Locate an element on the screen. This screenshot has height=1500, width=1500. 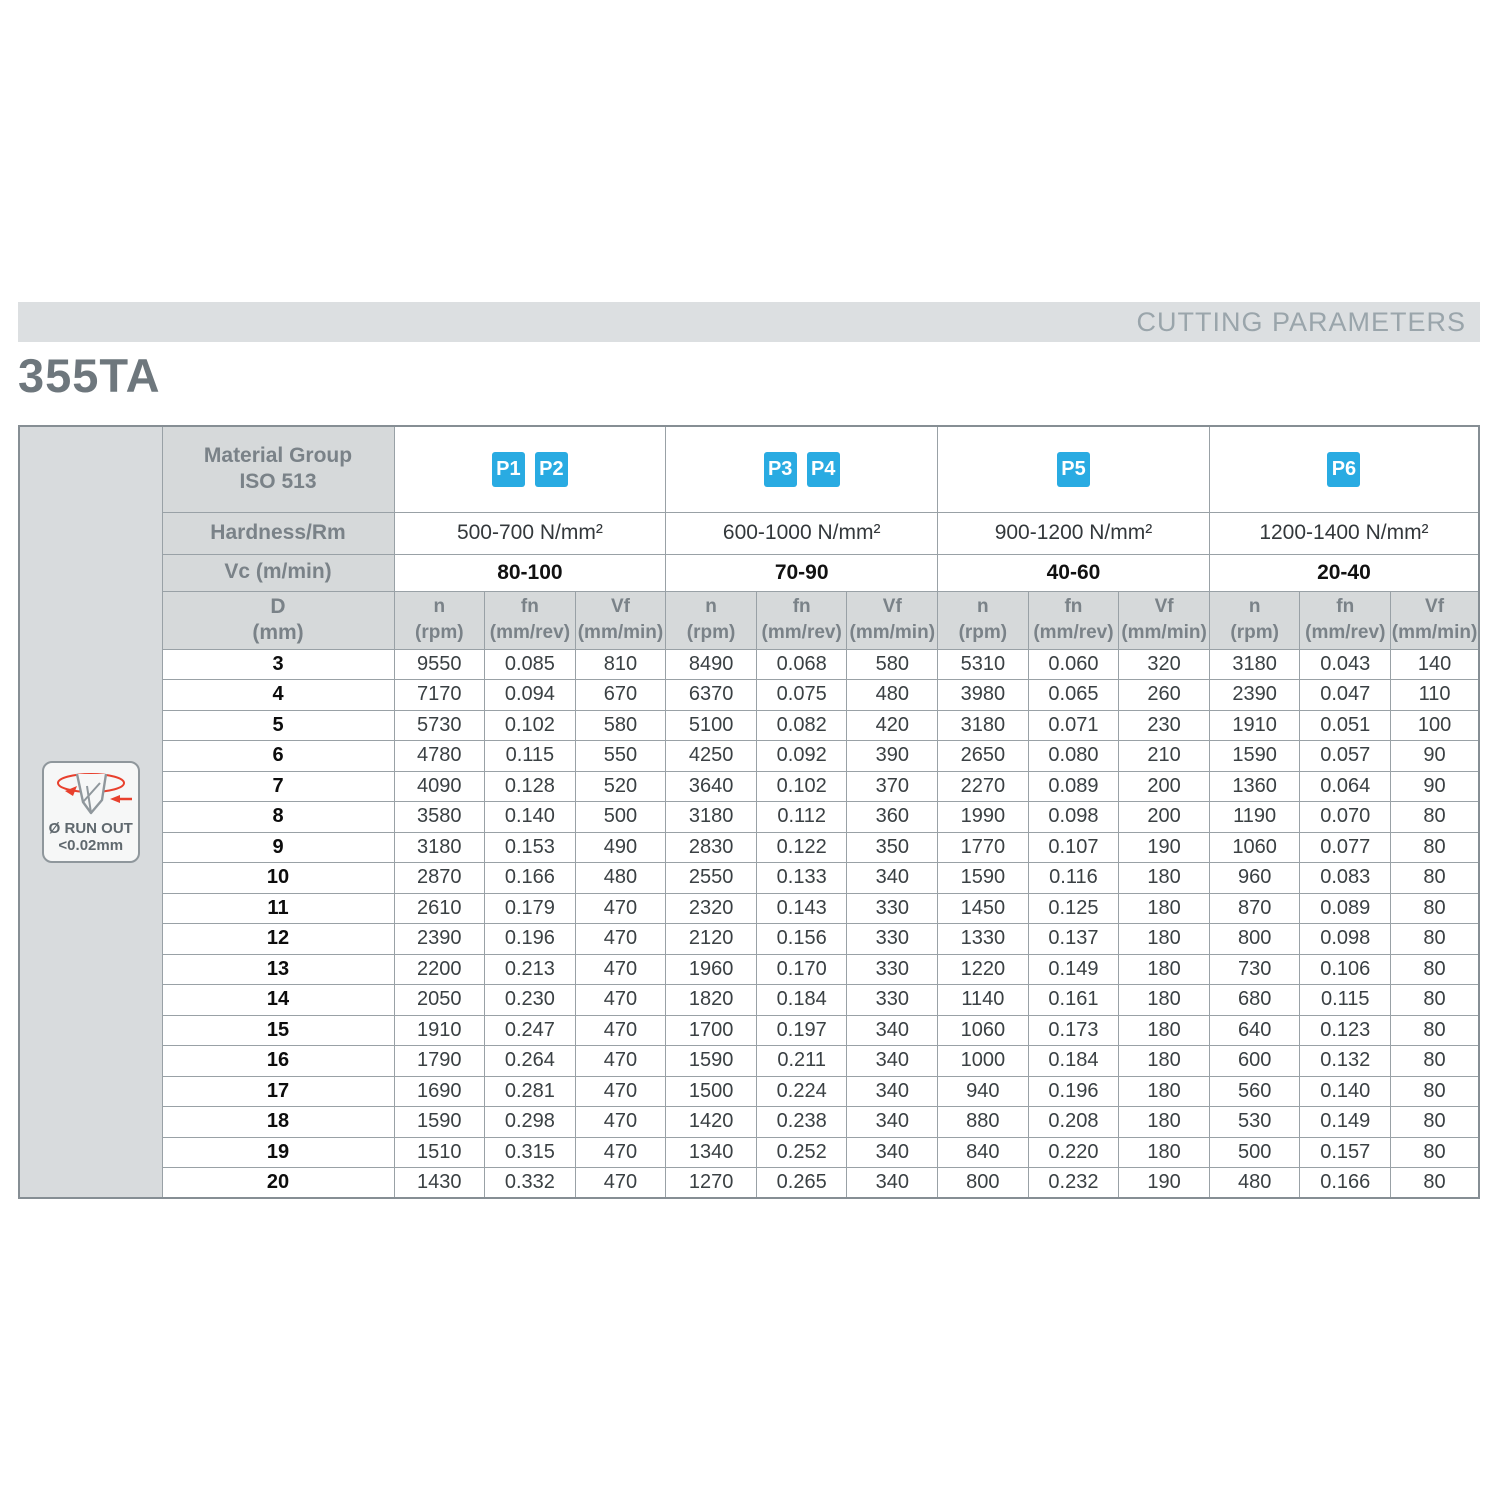
d-mm-value: 11 is located at coordinates (278, 908).